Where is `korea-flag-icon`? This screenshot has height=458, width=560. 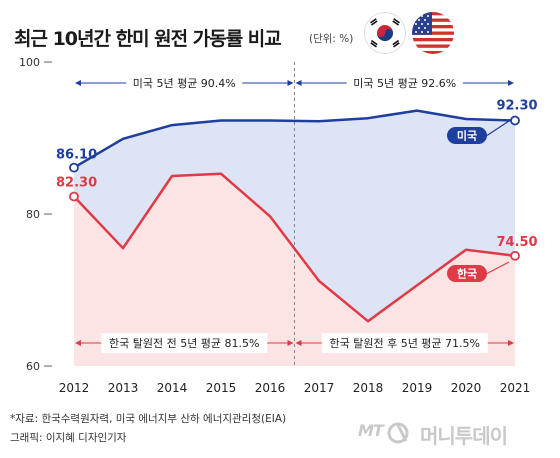 korea-flag-icon is located at coordinates (385, 33).